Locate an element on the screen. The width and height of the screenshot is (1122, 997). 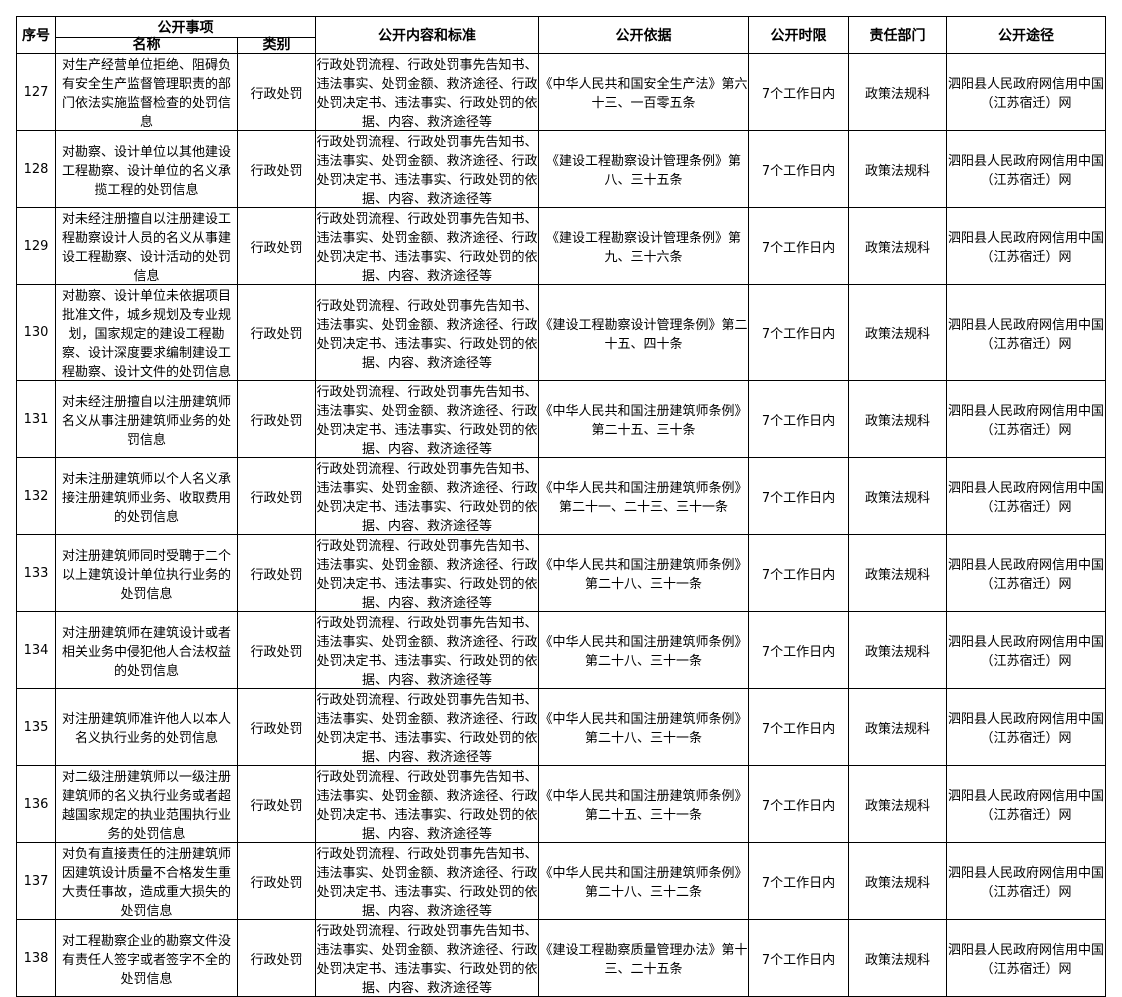
no-text: 132 is located at coordinates (36, 496).